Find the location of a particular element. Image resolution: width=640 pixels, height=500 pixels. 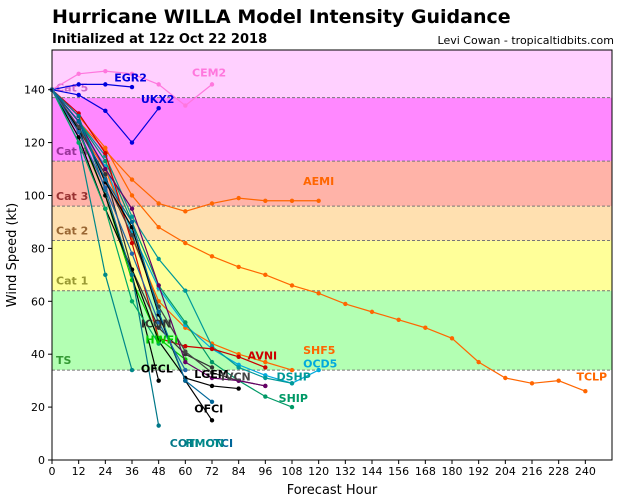

x-tick-label: 72 is located at coordinates (212, 471).